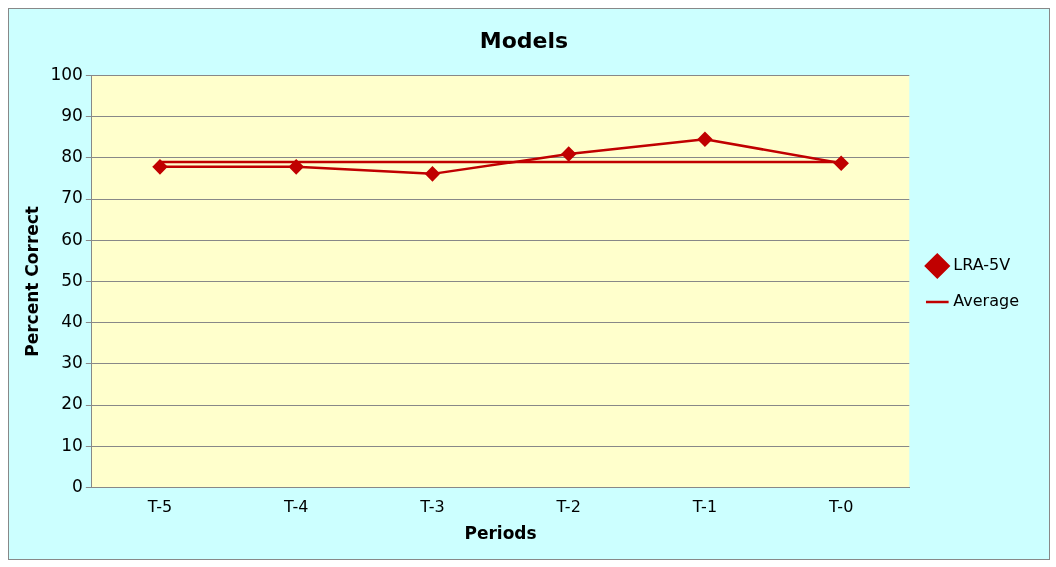 This screenshot has width=1056, height=567. Describe the element at coordinates (77, 485) in the screenshot. I see `y-tick-label: 0` at that location.